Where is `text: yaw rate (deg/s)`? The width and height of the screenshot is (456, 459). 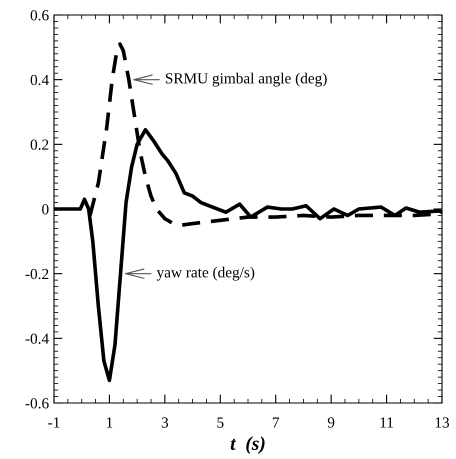
text: yaw rate (deg/s) is located at coordinates (205, 273).